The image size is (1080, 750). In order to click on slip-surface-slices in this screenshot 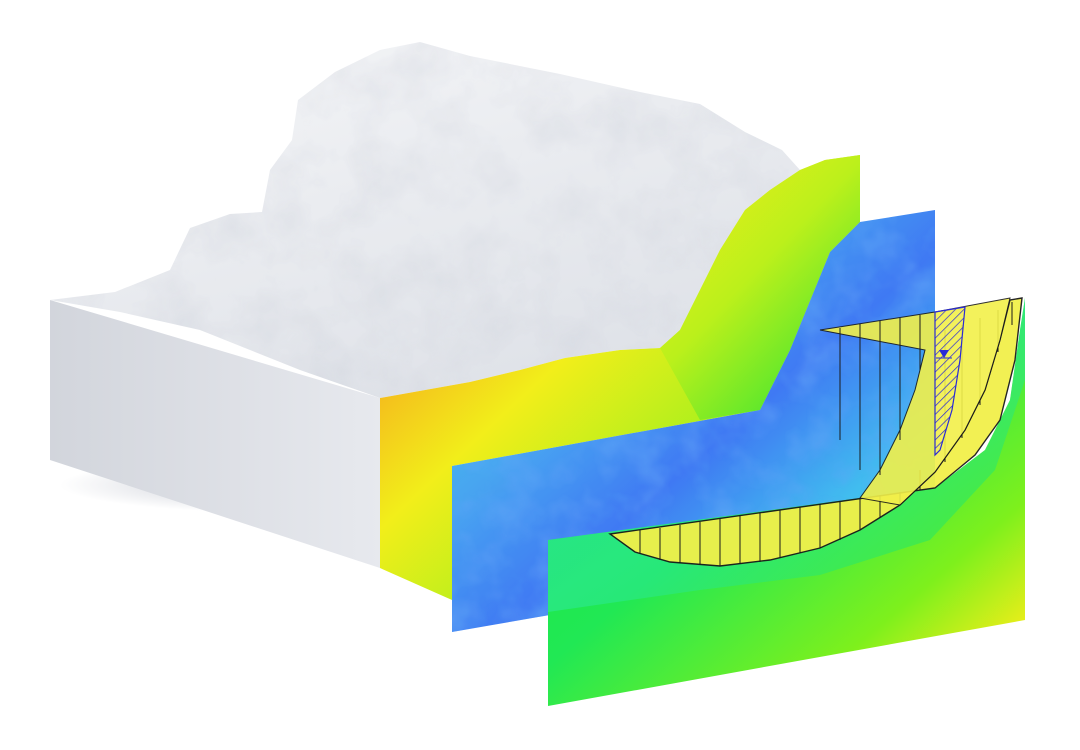, I will do `click(815, 432)`.